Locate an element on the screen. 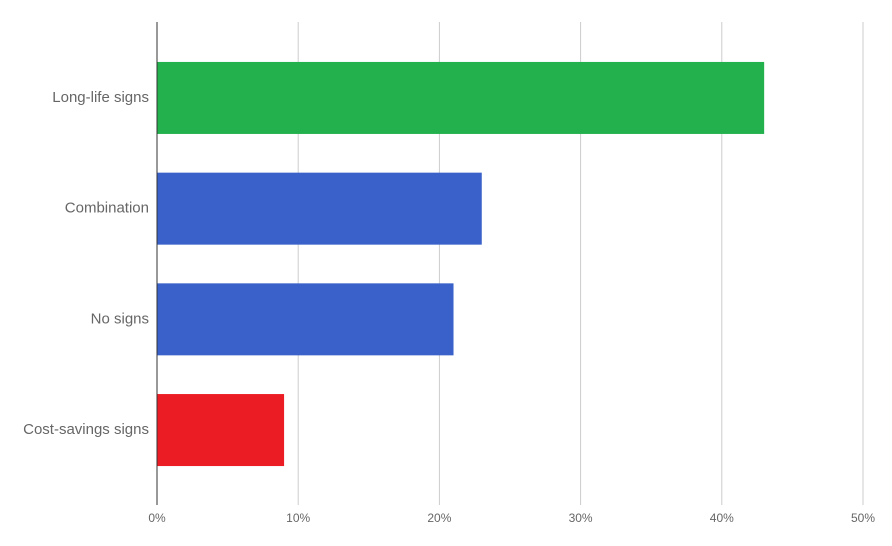  y-tick-label: Cost-savings signs is located at coordinates (86, 429).